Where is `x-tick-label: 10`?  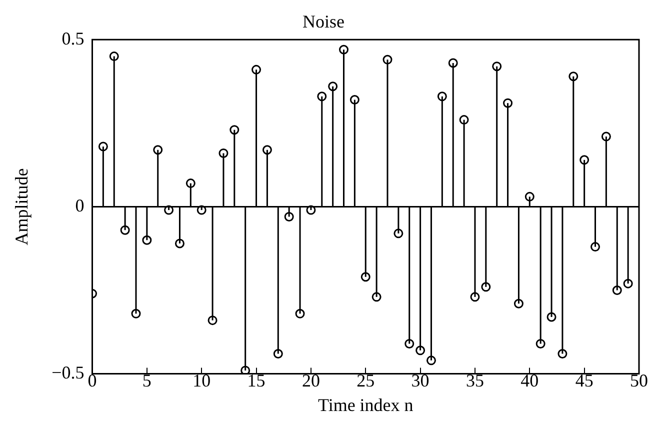 x-tick-label: 10 is located at coordinates (201, 380).